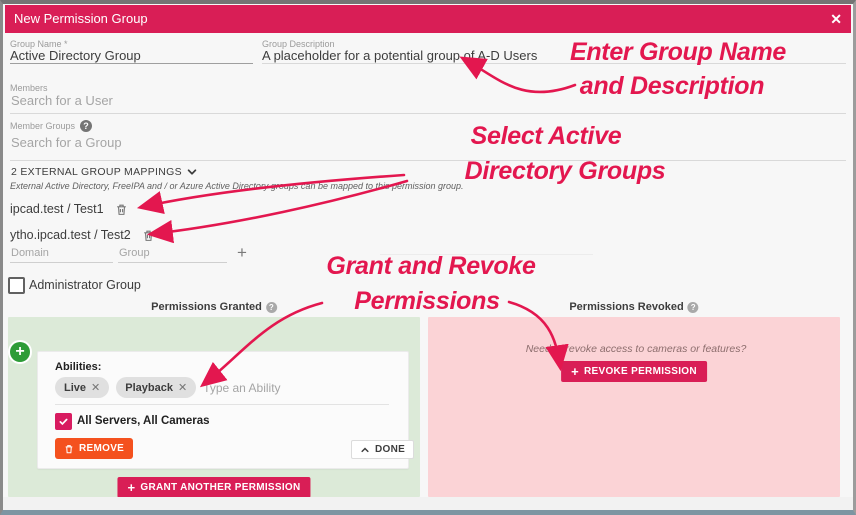 Image resolution: width=856 pixels, height=515 pixels. Describe the element at coordinates (486, 254) in the screenshot. I see `divider` at that location.